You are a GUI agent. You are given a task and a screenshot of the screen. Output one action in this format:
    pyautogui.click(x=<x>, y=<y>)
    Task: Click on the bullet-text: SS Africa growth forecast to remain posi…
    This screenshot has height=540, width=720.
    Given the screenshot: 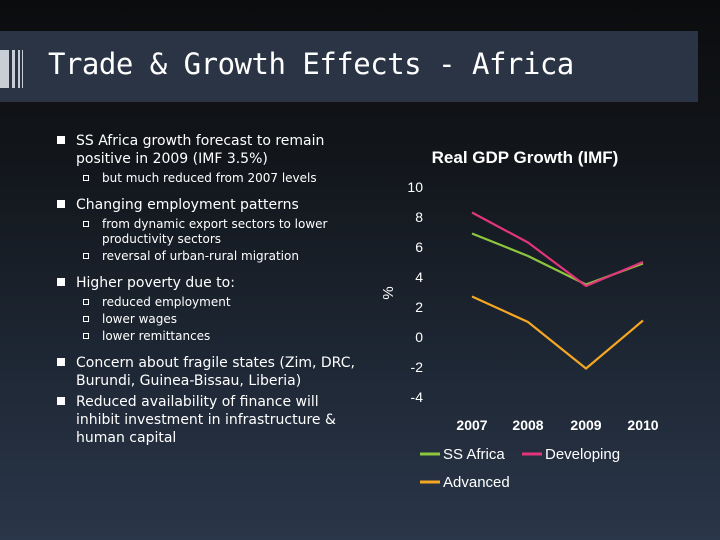 What is the action you would take?
    pyautogui.click(x=200, y=150)
    